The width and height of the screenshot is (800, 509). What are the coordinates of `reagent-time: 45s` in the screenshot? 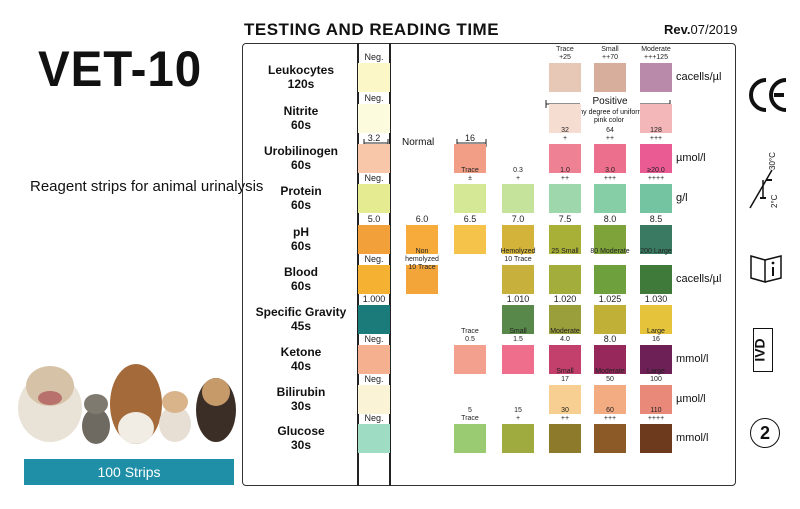 It's located at (301, 326).